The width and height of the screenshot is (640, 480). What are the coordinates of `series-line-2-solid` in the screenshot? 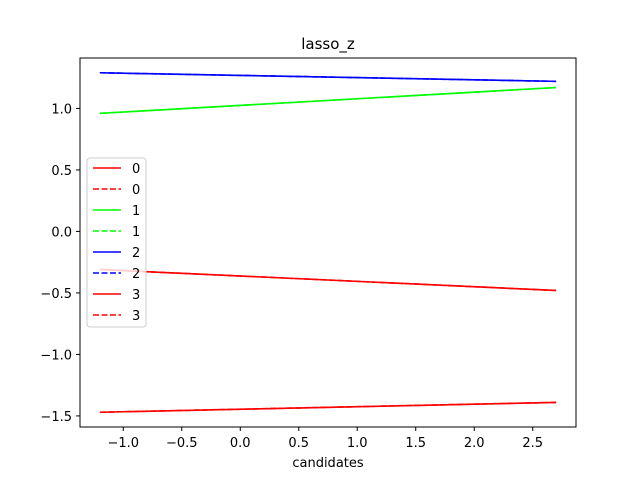 It's located at (328, 77).